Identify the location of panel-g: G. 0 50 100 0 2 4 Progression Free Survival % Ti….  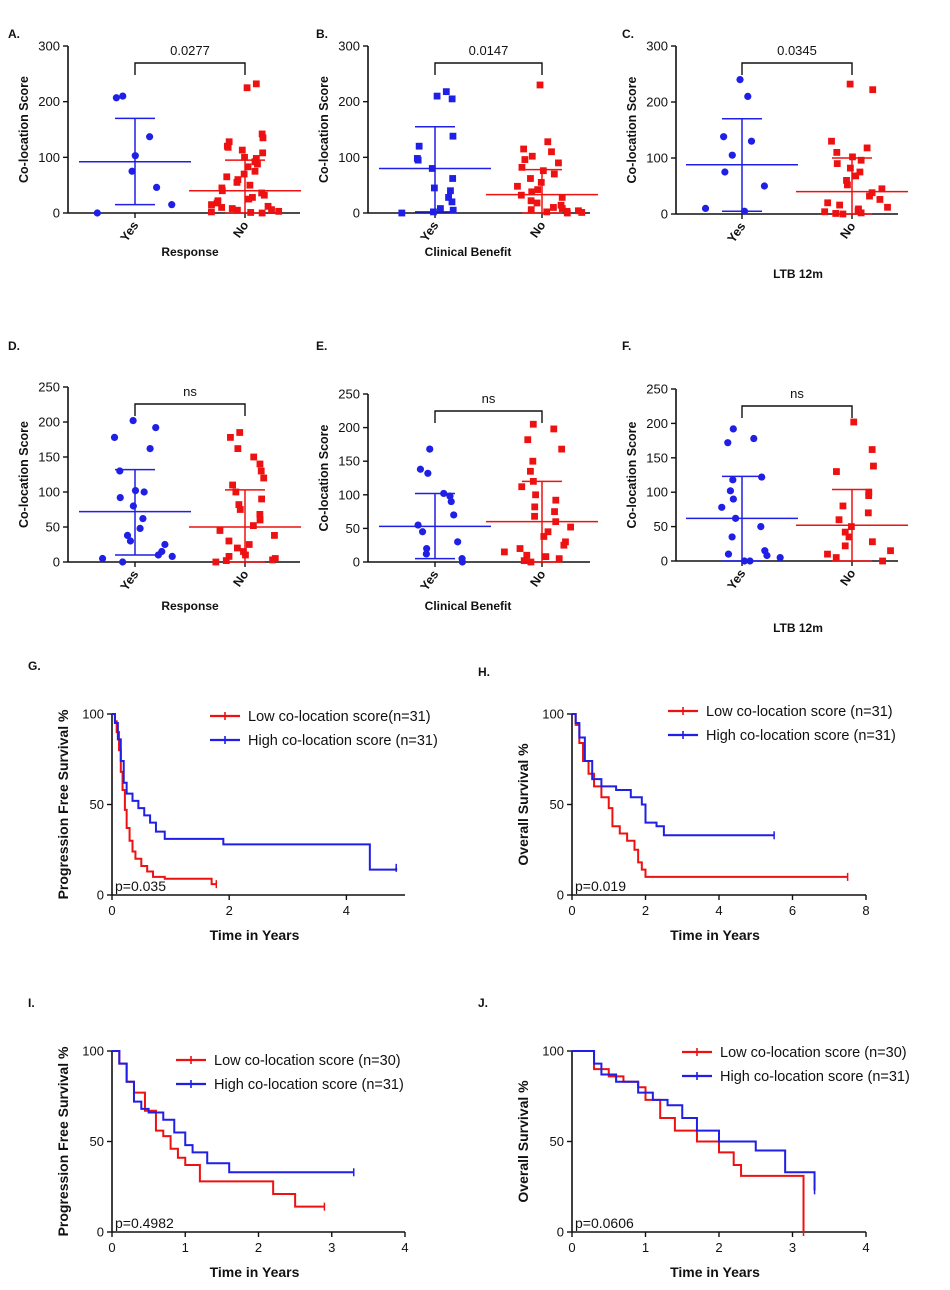
(233, 801).